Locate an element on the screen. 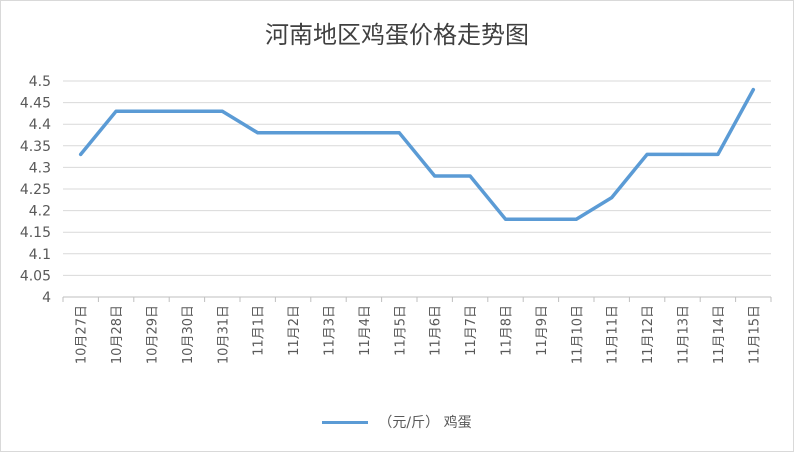 Image resolution: width=794 pixels, height=452 pixels. y-tick-label: 4.1 is located at coordinates (40, 255).